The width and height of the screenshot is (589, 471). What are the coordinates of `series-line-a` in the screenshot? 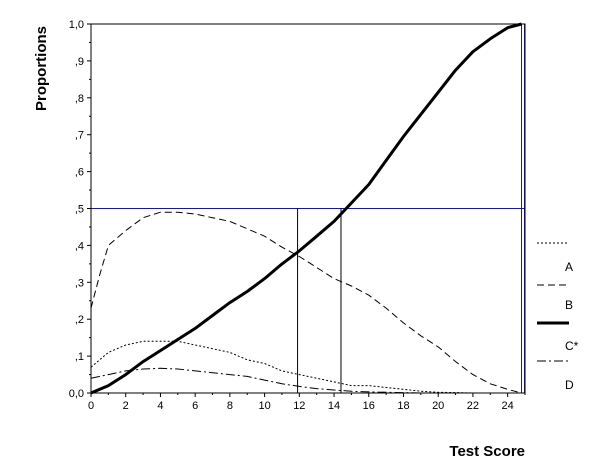 It's located at (307, 367).